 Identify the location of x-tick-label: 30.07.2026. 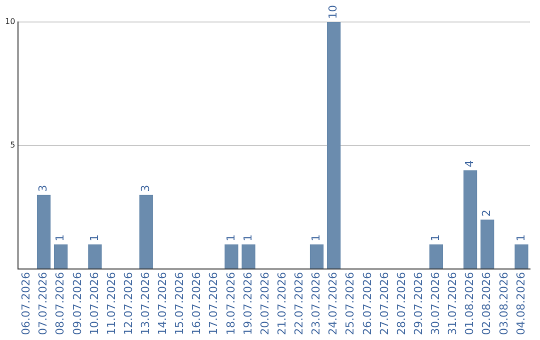
(435, 304).